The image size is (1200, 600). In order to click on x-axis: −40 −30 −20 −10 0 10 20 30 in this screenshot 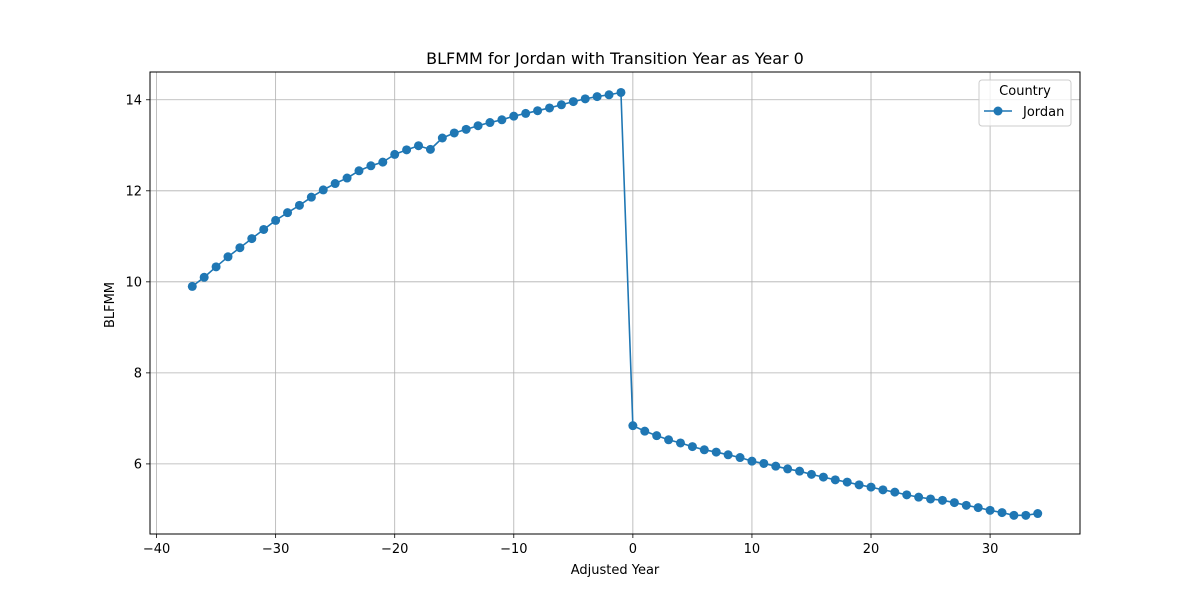, I will do `click(571, 545)`.